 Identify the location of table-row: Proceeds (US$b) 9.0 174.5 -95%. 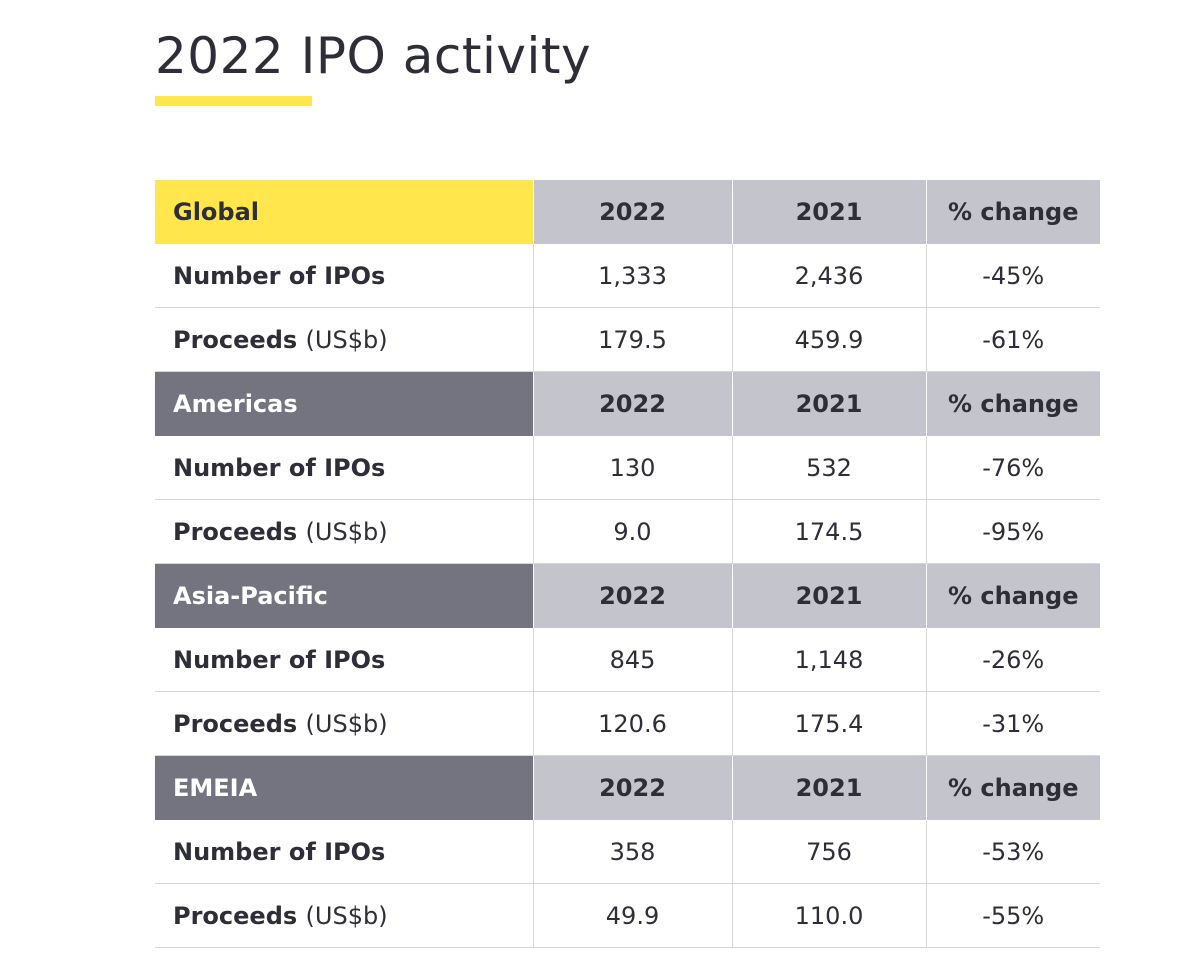
(627, 531).